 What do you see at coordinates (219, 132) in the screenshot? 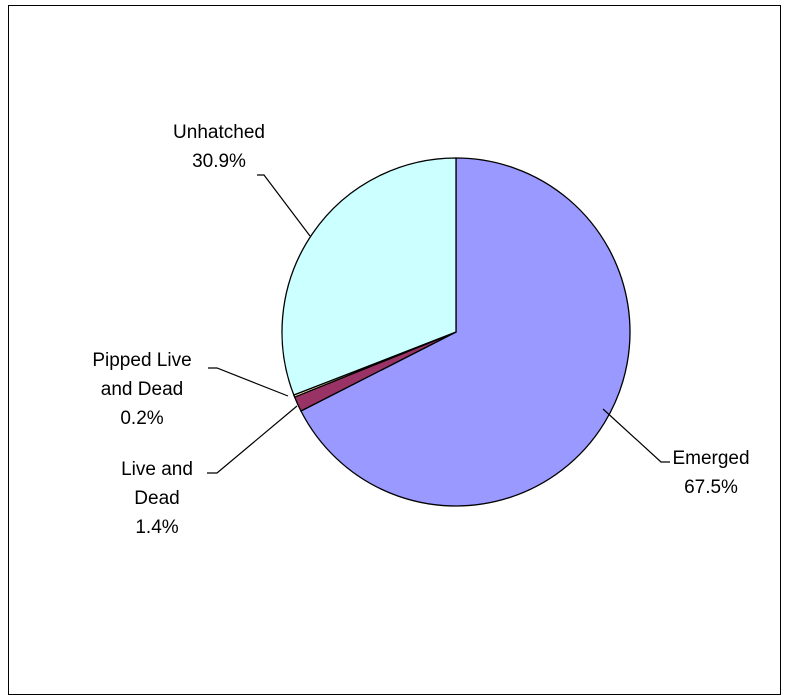
I see `data-label-line: Unhatched` at bounding box center [219, 132].